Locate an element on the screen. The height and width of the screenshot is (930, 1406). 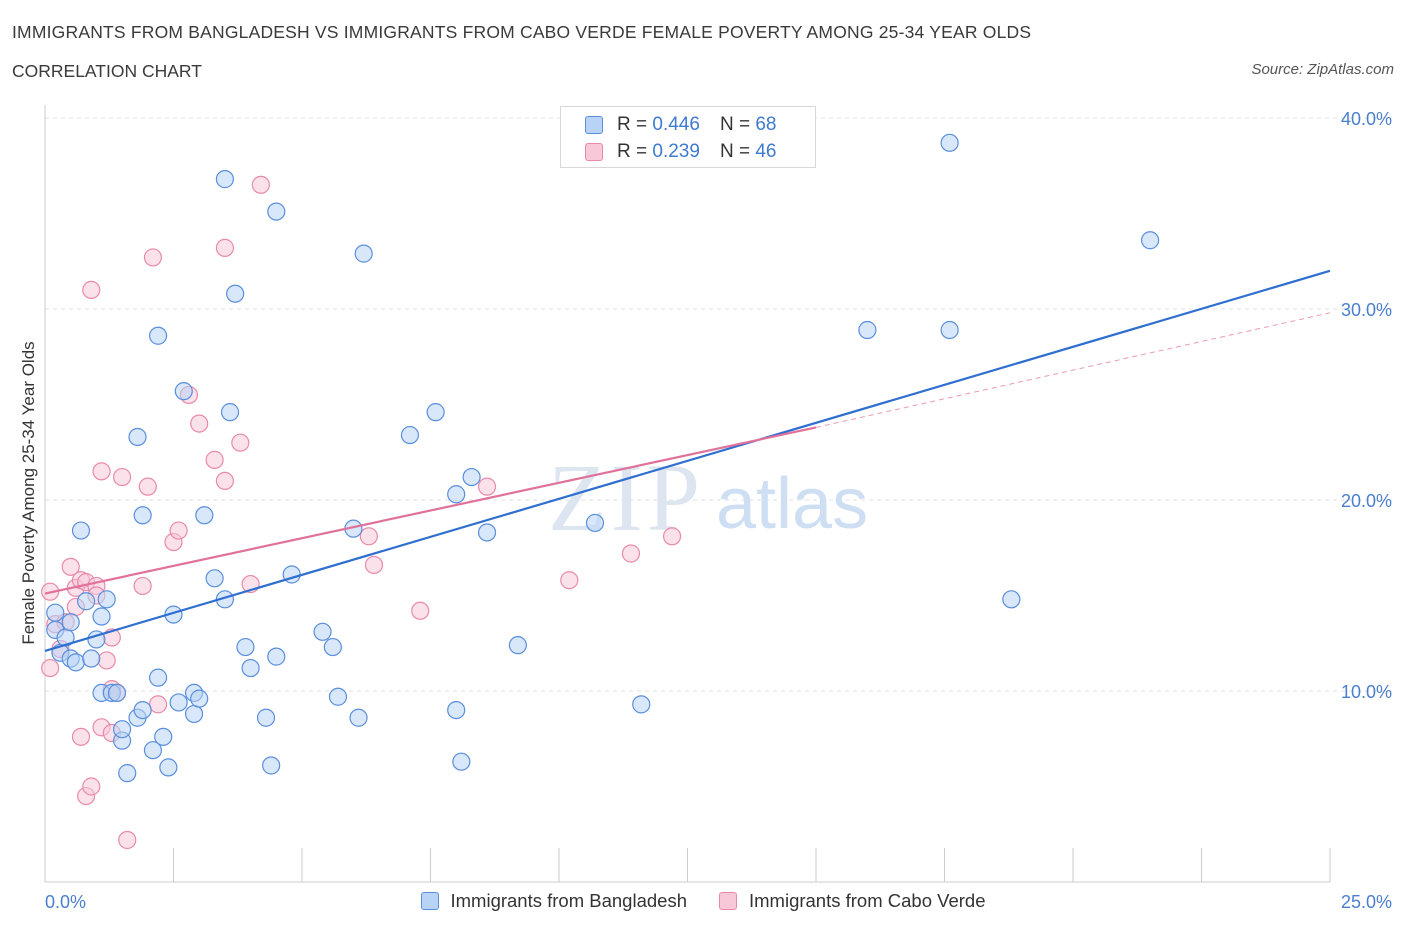
legend-item-cabo-verde: Immigrants from Cabo Verde is located at coordinates (852, 901).